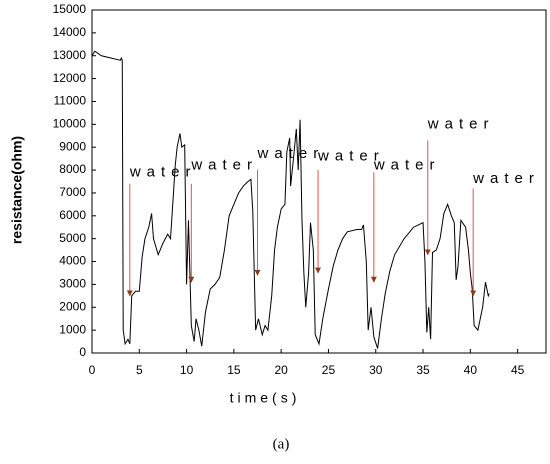  I want to click on x-tick-label: 35, so click(423, 370).